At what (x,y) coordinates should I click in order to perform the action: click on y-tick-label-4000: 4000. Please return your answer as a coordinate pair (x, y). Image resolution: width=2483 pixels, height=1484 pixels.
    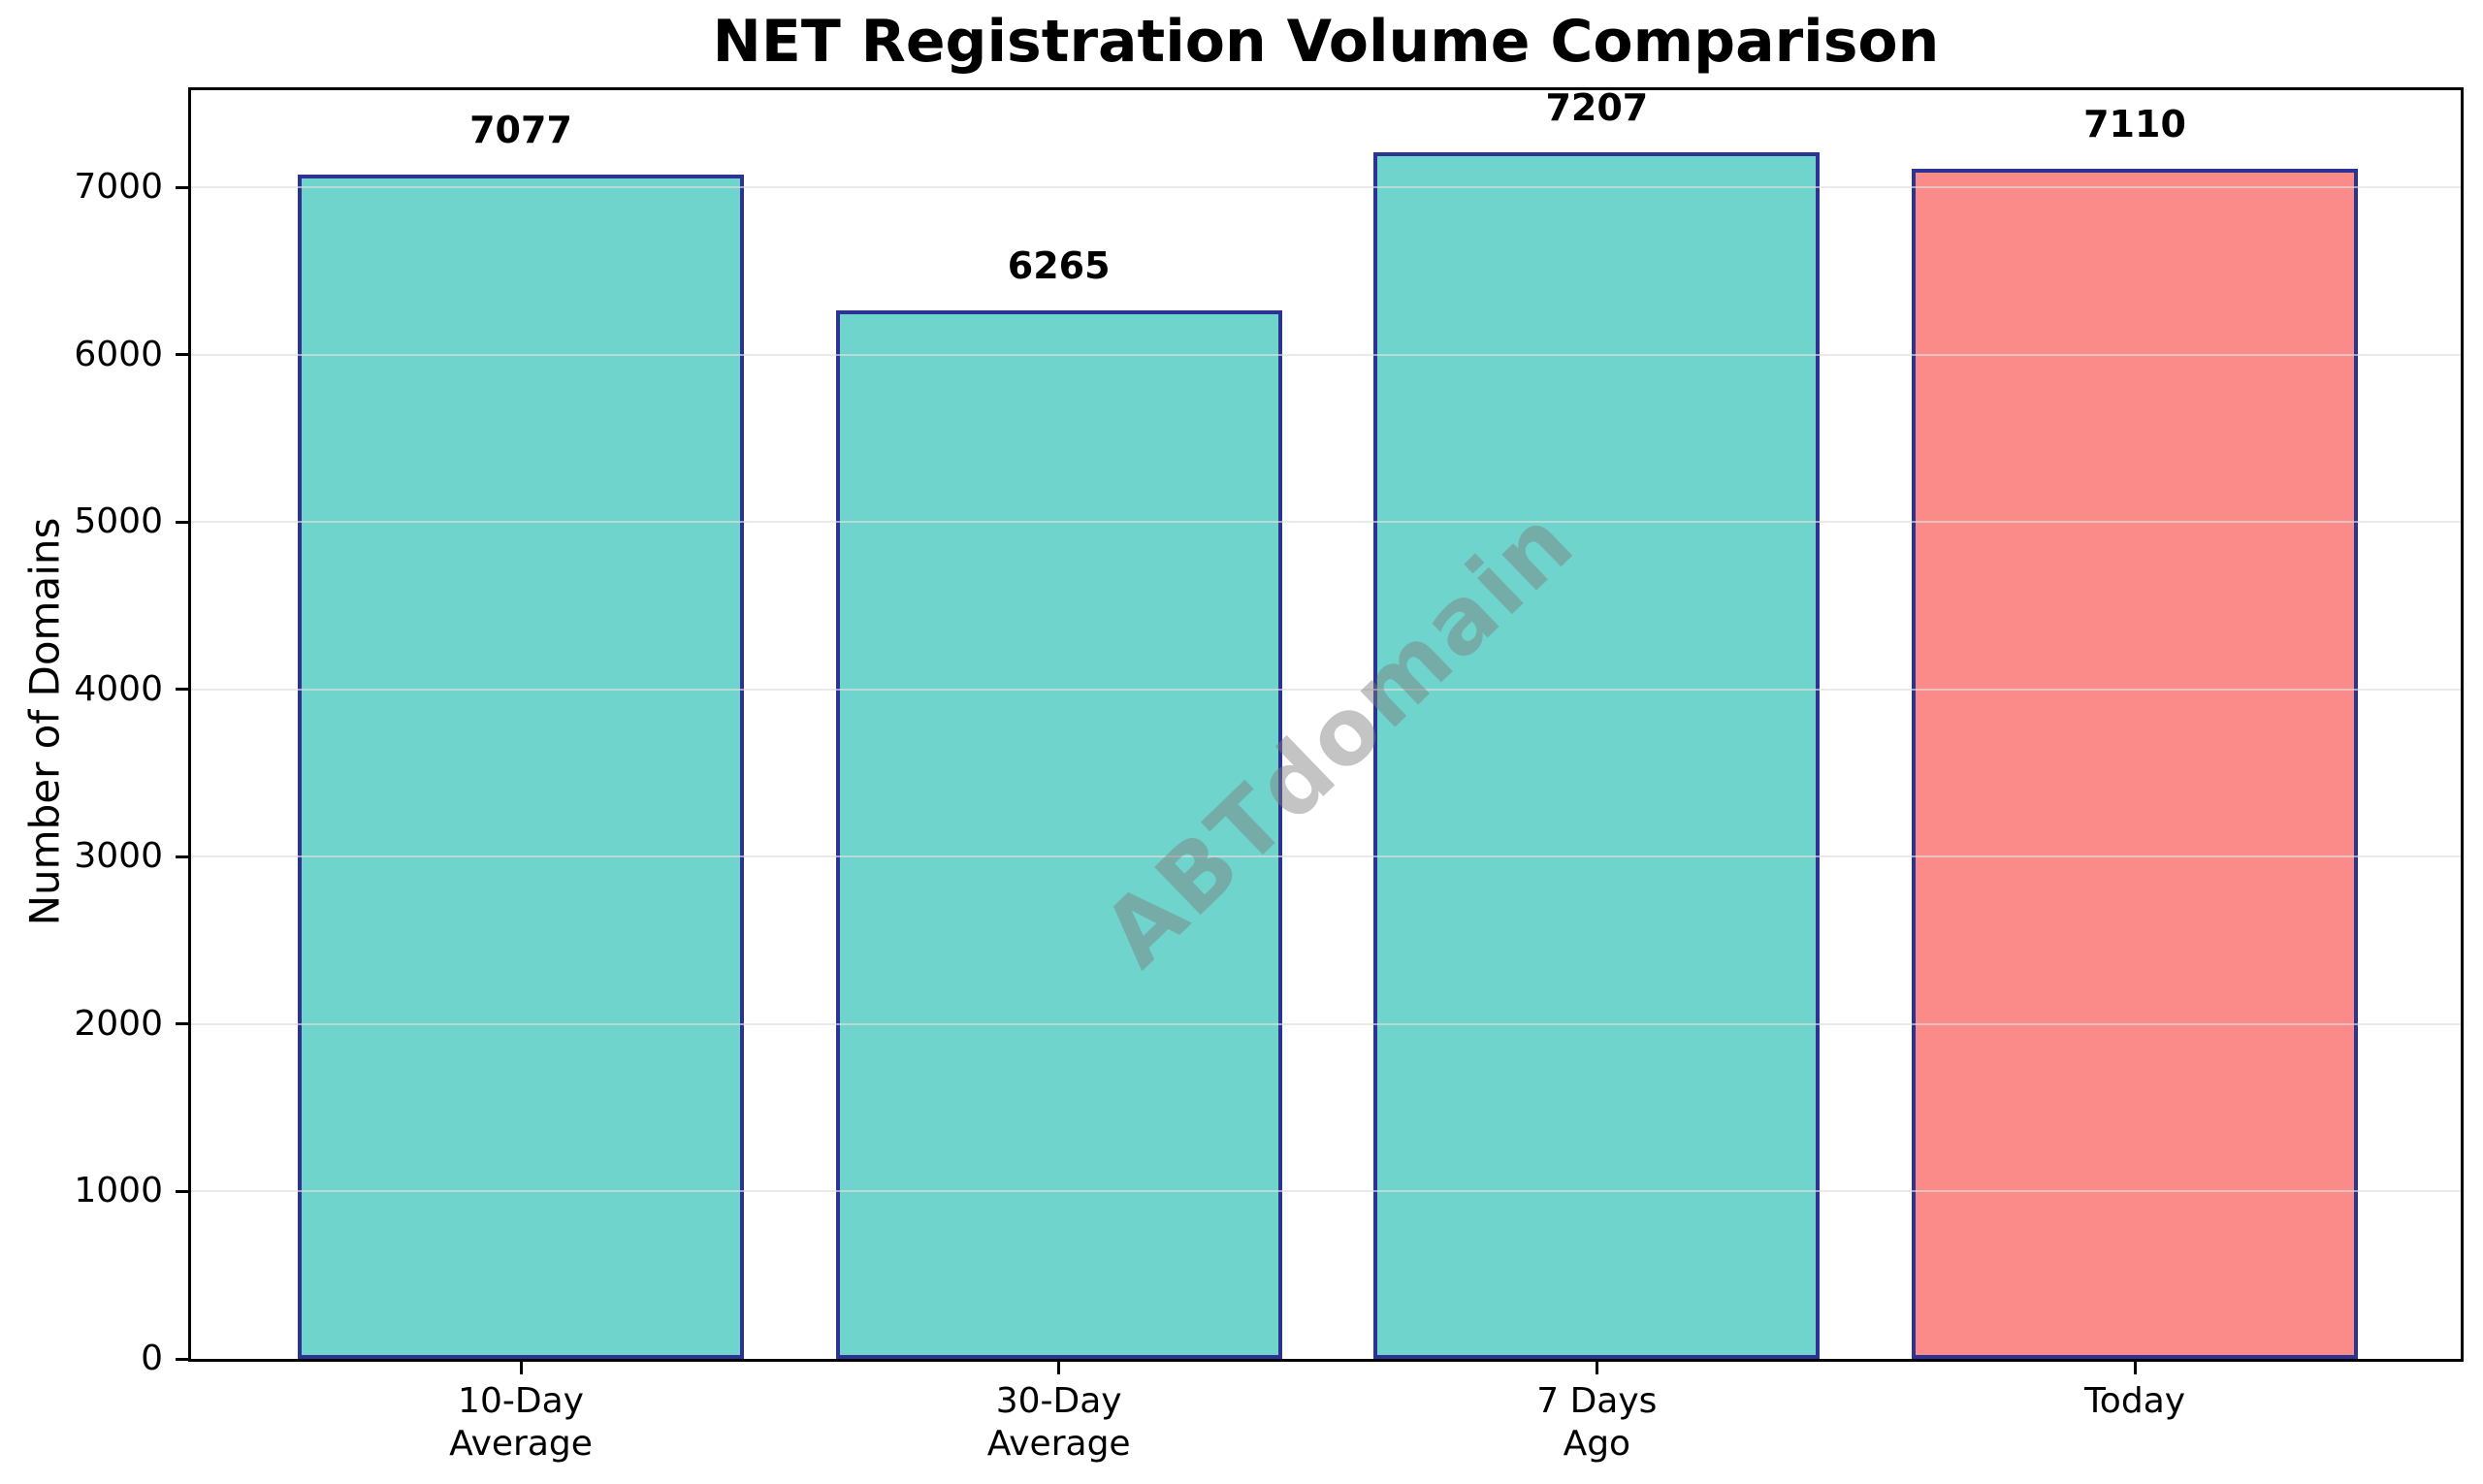
    Looking at the image, I should click on (119, 689).